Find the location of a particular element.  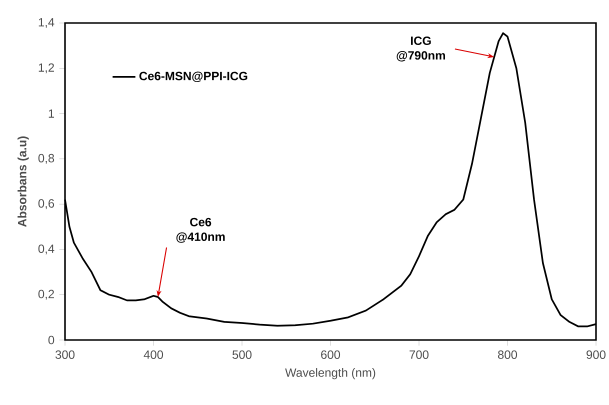

x-tick-label: 700 is located at coordinates (419, 354).